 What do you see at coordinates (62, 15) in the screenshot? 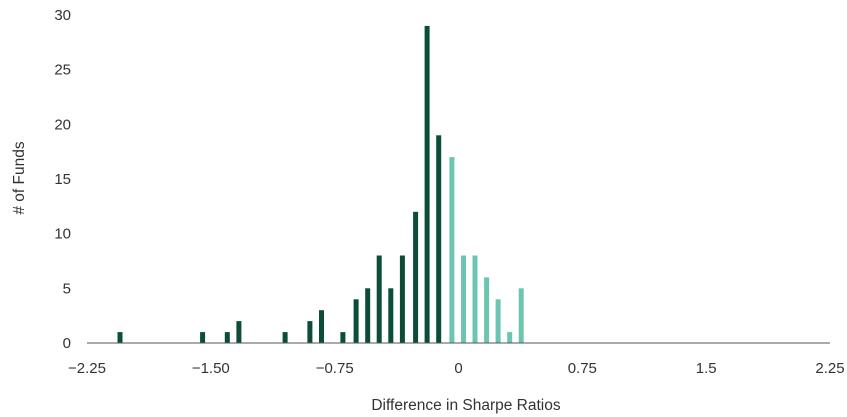
I see `y-tick-label: 30` at bounding box center [62, 15].